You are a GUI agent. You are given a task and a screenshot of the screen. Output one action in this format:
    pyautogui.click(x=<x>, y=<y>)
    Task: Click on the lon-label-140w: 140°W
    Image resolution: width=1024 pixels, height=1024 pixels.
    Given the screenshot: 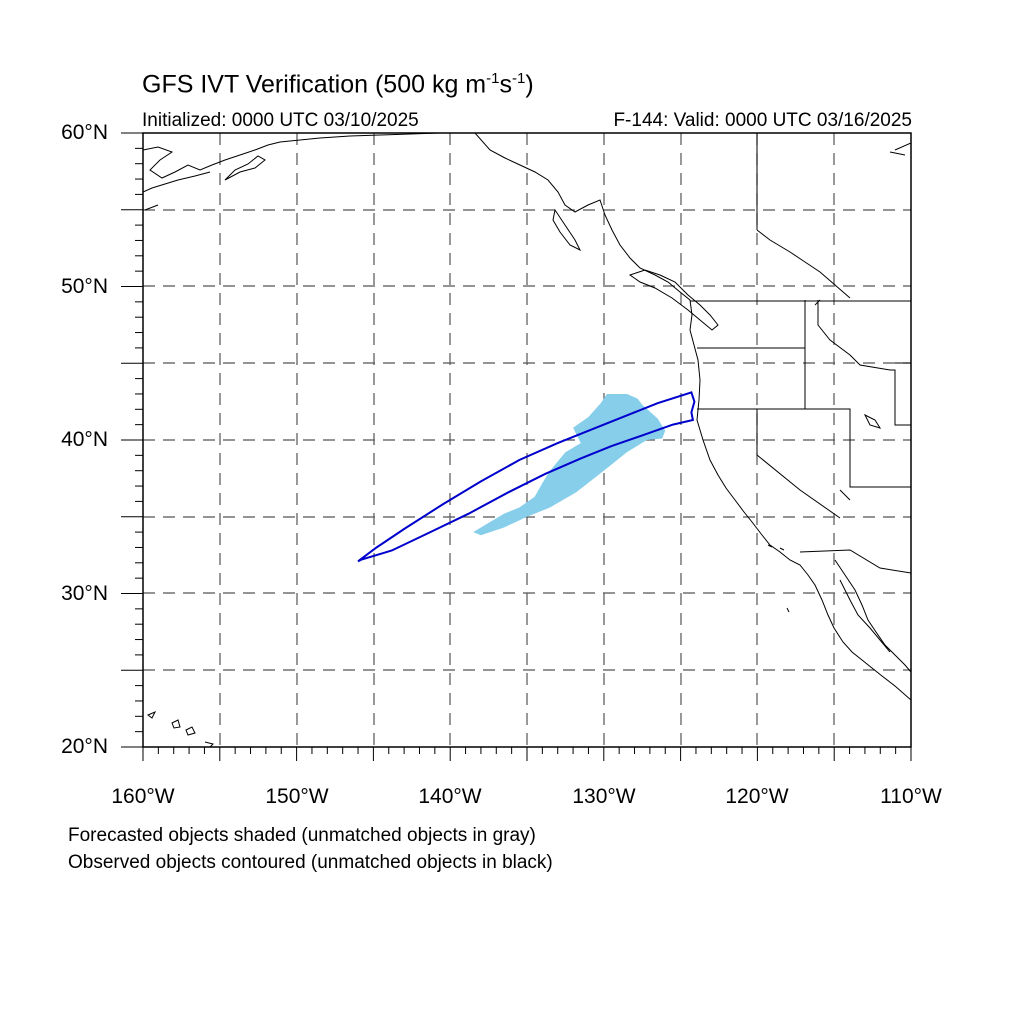 What is the action you would take?
    pyautogui.click(x=450, y=796)
    